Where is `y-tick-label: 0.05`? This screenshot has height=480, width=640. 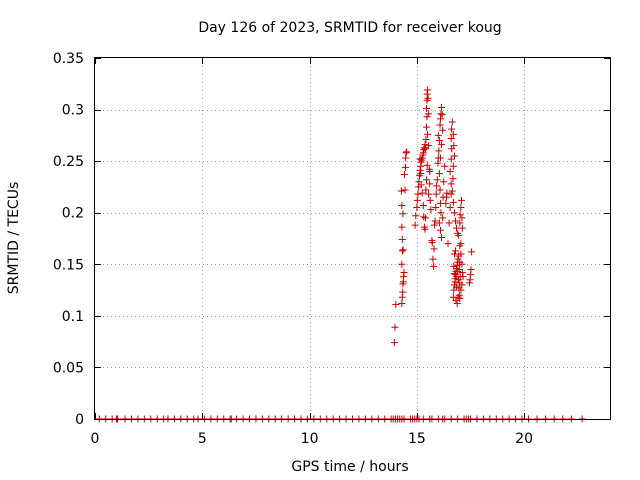
y-tick-label: 0.05 is located at coordinates (68, 368).